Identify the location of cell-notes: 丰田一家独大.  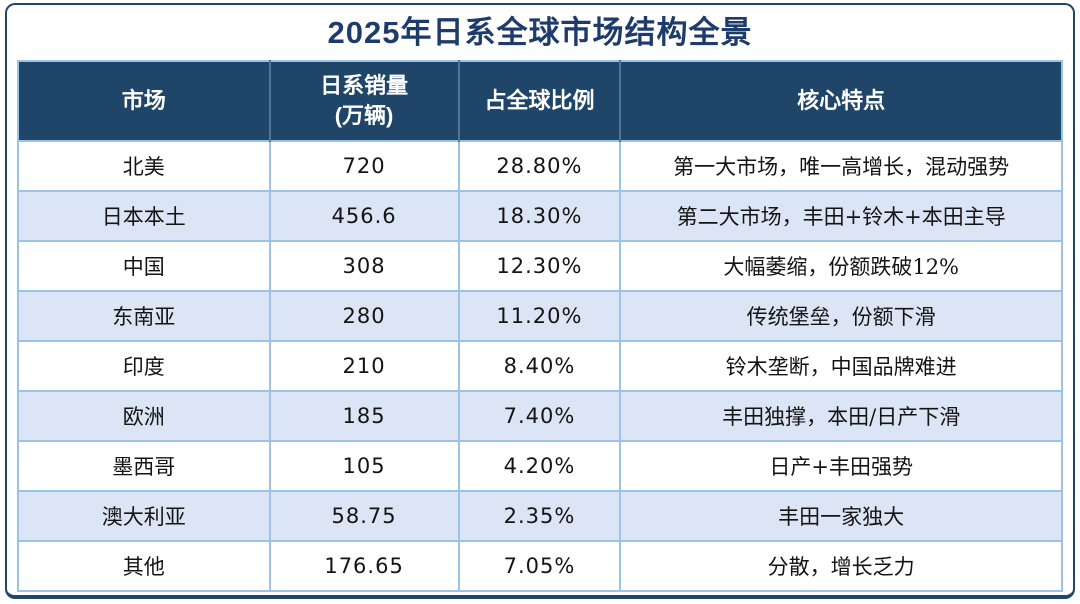
(841, 516).